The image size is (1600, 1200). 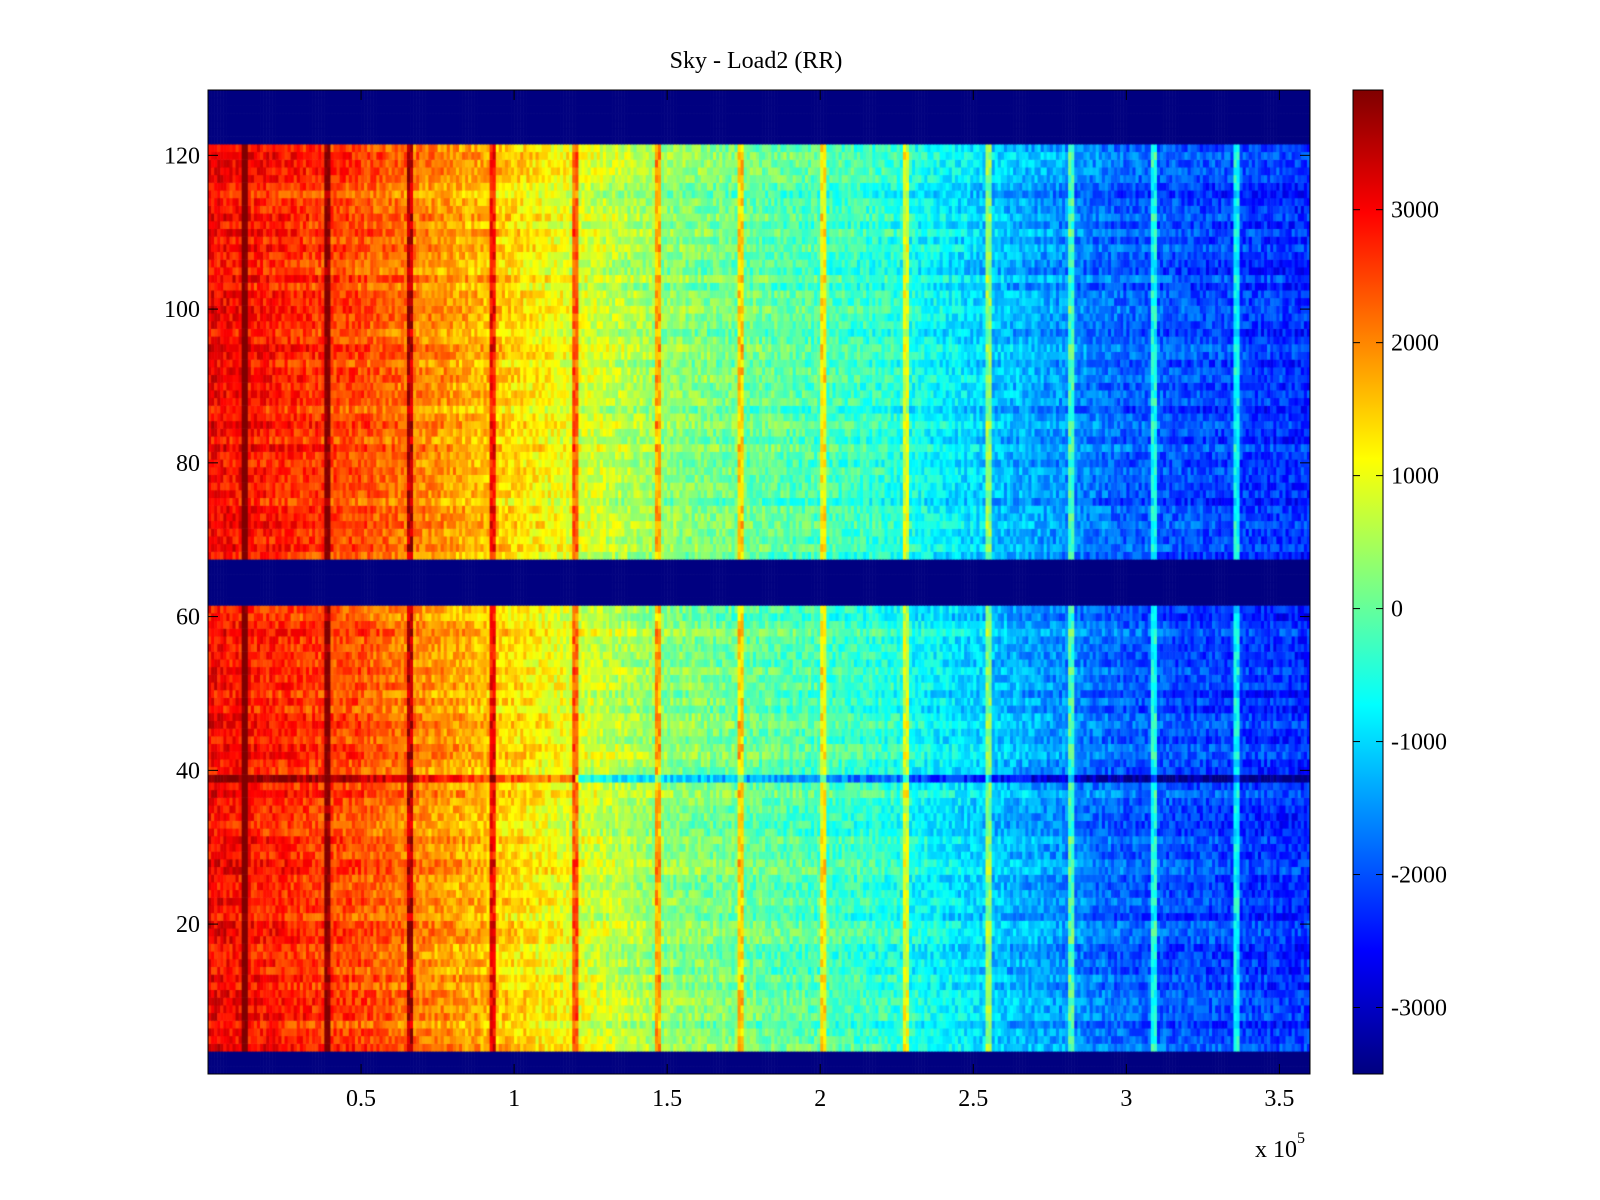 What do you see at coordinates (1397, 610) in the screenshot?
I see `colorbar-tick-label: 0` at bounding box center [1397, 610].